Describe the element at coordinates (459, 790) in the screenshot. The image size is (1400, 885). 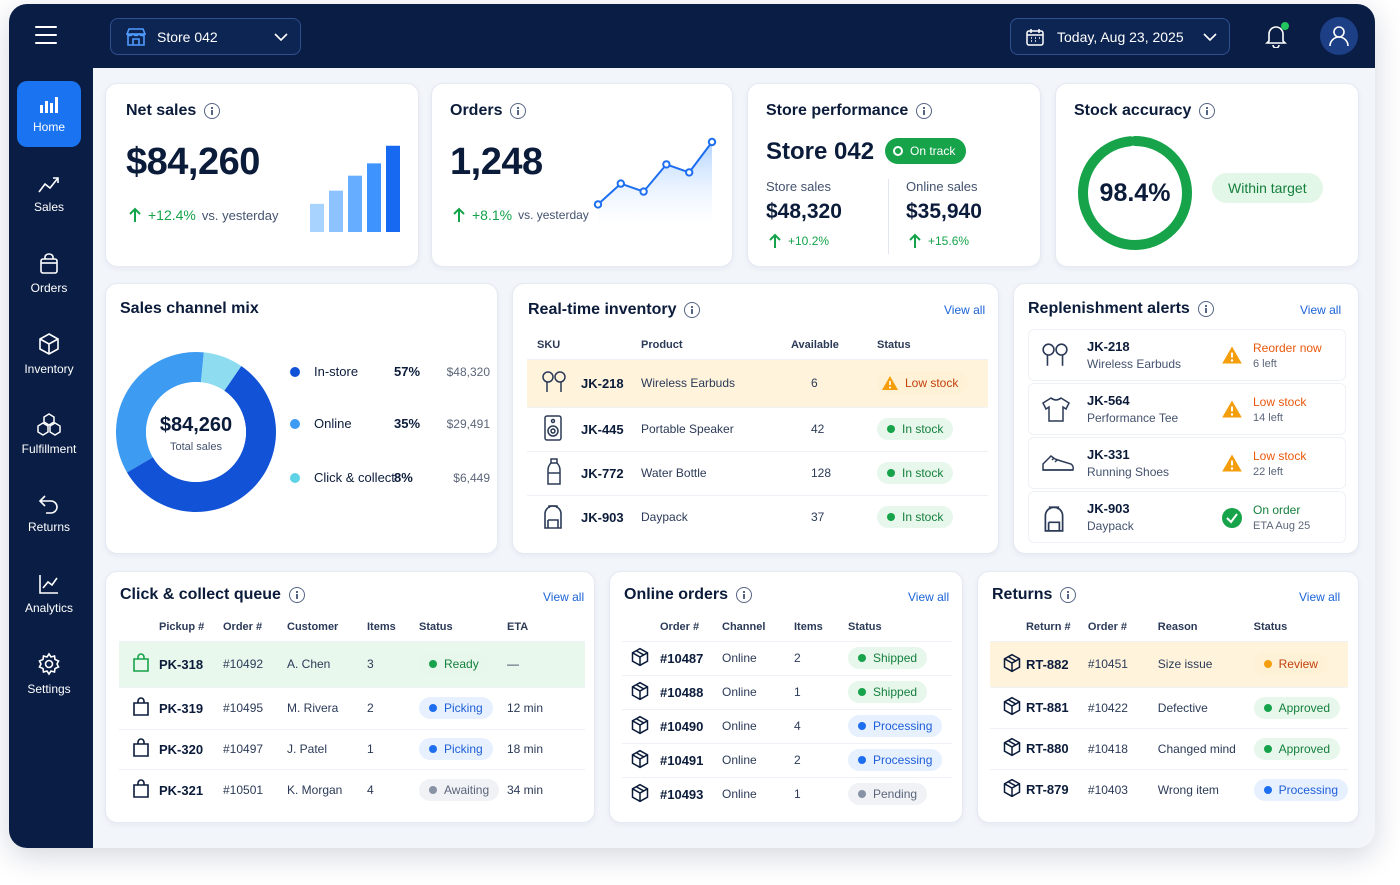
I see `status-badge: Awaiting` at that location.